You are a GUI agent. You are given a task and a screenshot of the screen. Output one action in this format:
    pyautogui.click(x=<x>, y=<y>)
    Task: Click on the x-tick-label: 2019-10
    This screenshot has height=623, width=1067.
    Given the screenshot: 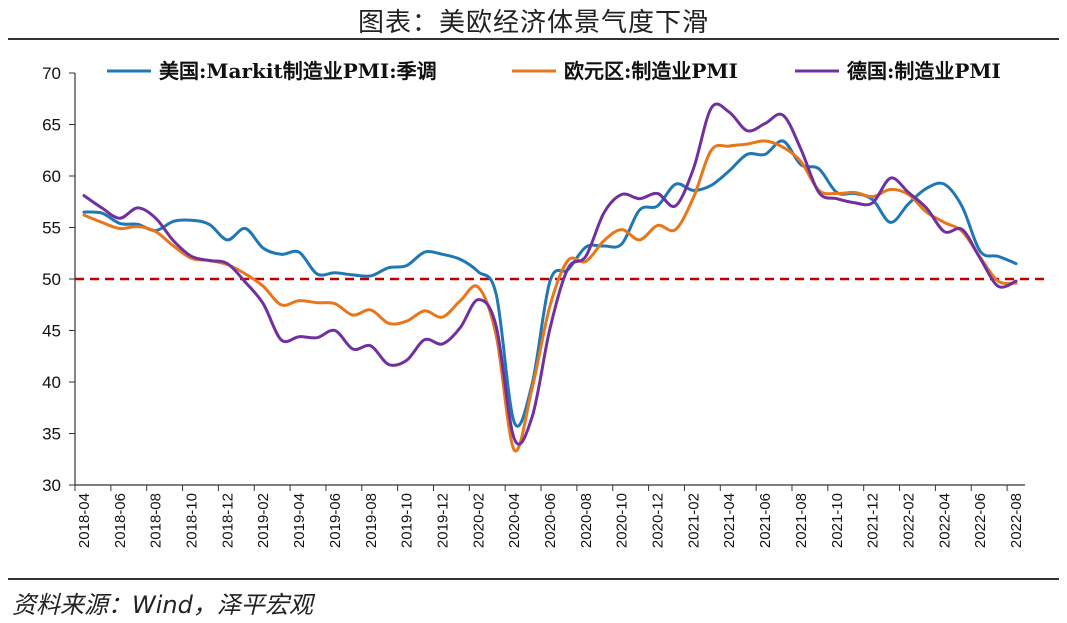 What is the action you would take?
    pyautogui.click(x=407, y=520)
    